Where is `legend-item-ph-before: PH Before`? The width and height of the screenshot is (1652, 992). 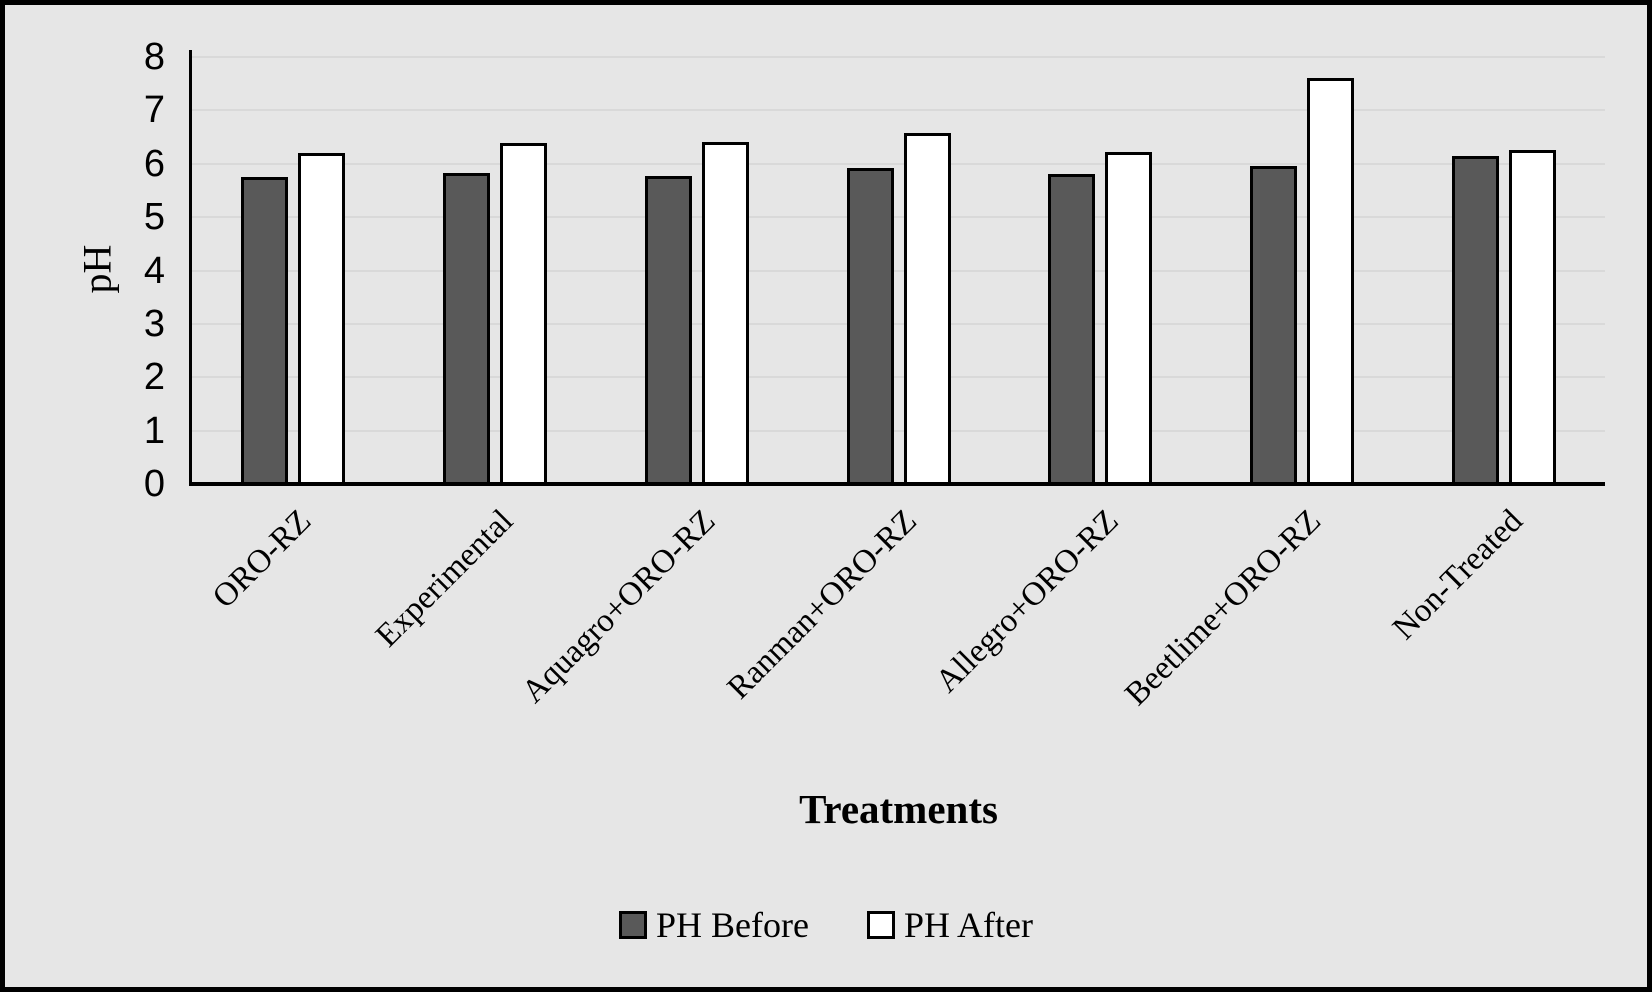
legend-item-ph-before: PH Before is located at coordinates (714, 925).